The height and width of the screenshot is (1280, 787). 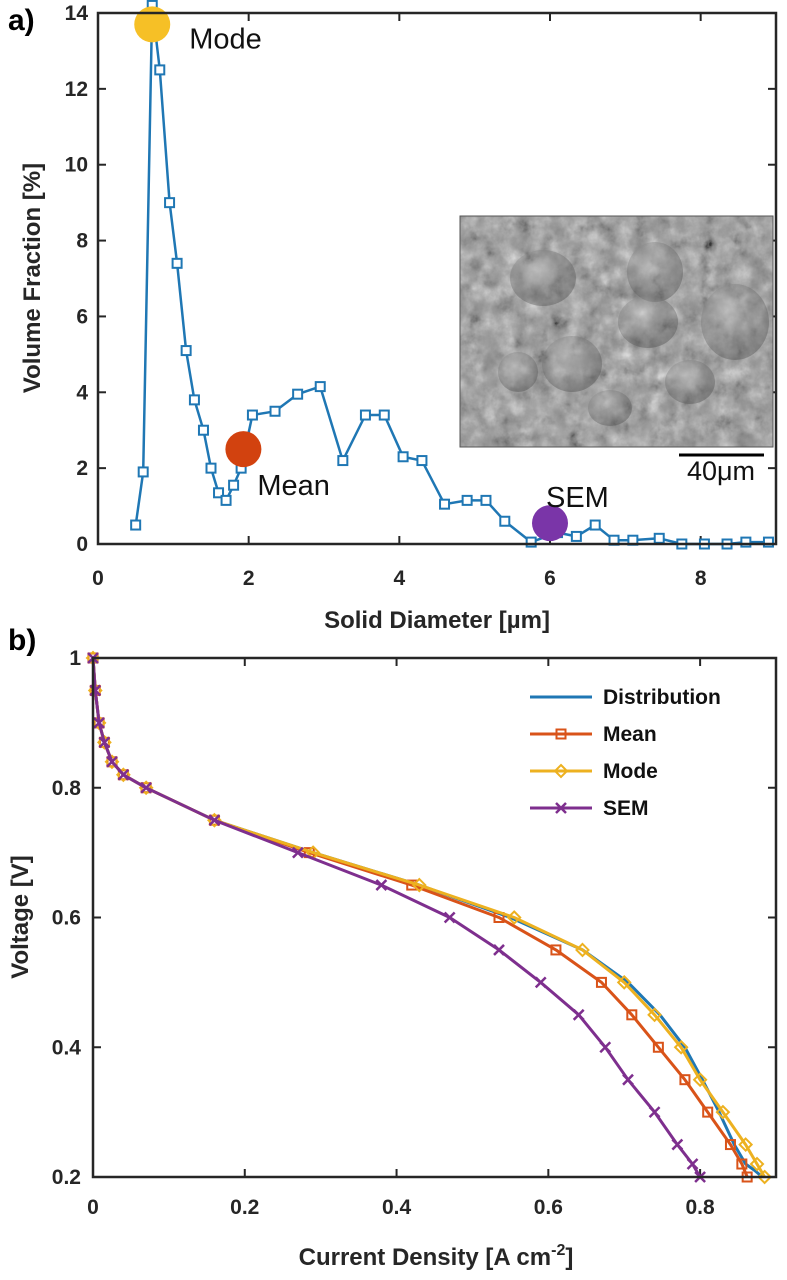 What do you see at coordinates (67, 788) in the screenshot?
I see `y-tick-label: 0.8` at bounding box center [67, 788].